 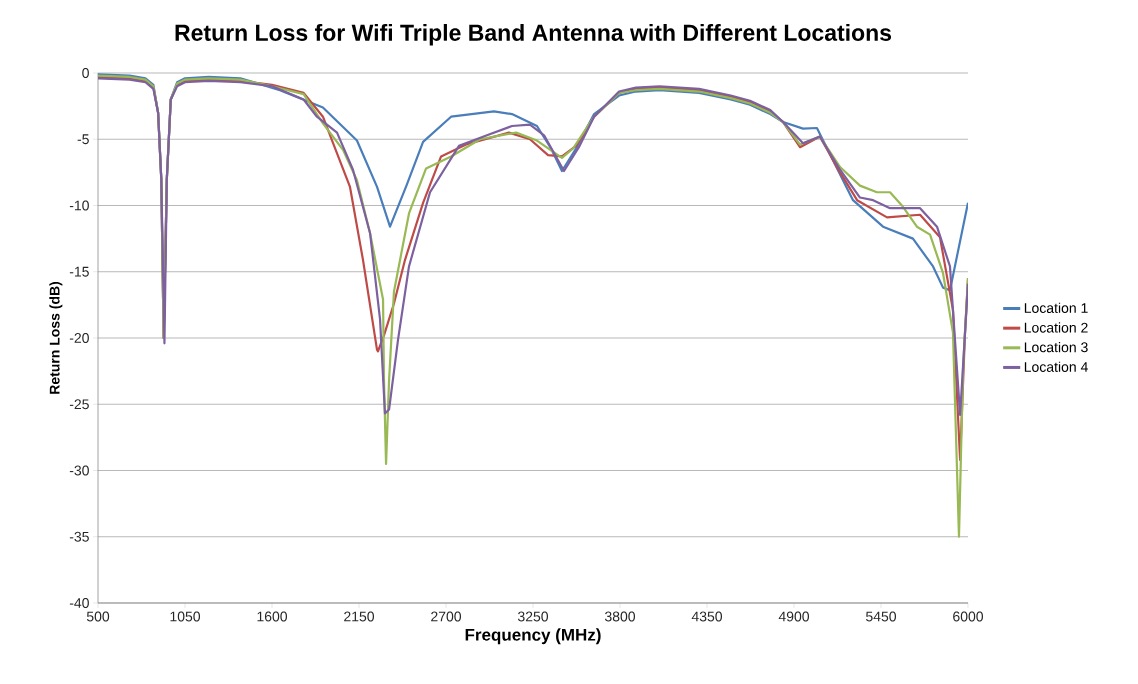 I want to click on y-tick-label: -10, so click(x=79, y=205).